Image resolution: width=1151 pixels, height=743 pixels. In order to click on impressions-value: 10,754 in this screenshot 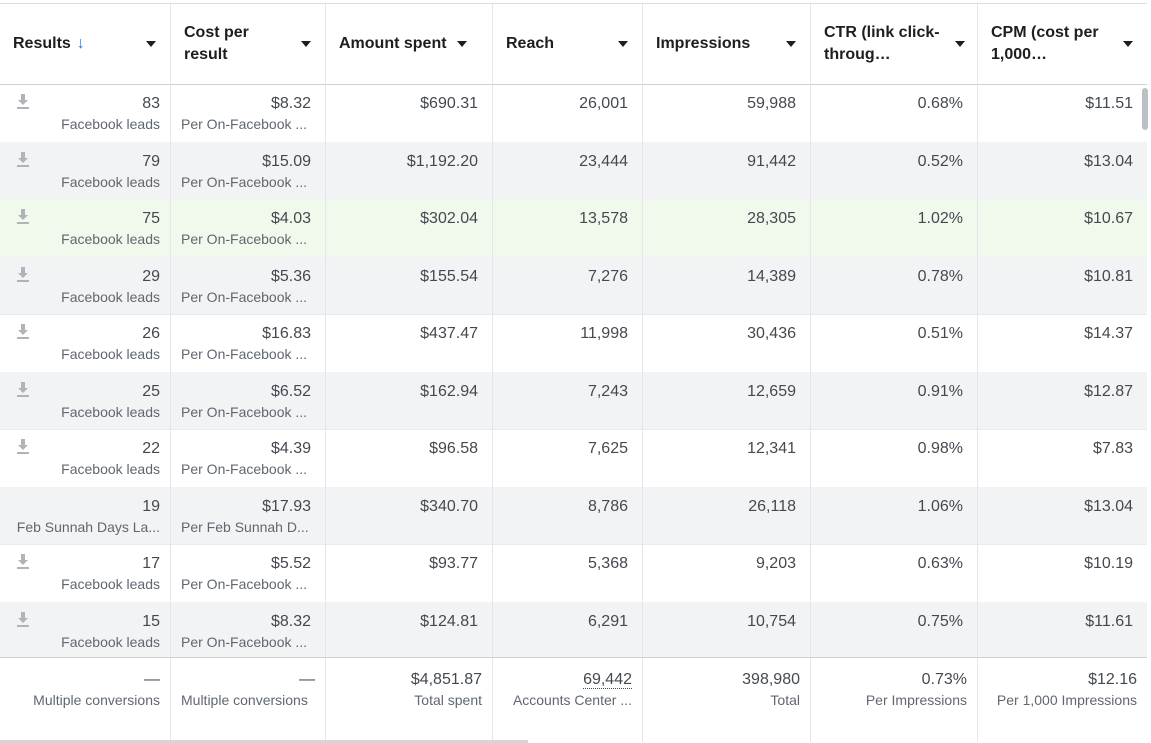, I will do `click(771, 621)`.